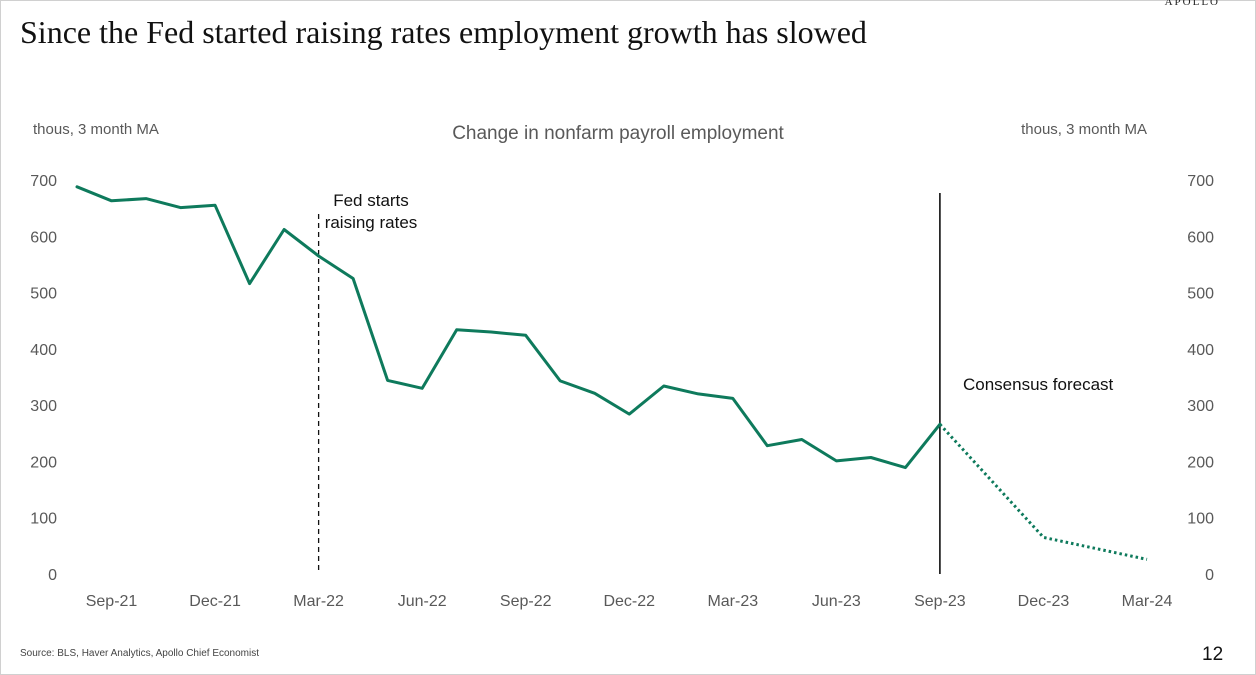 This screenshot has height=675, width=1256. What do you see at coordinates (1209, 575) in the screenshot?
I see `y-tick-label-right: 0` at bounding box center [1209, 575].